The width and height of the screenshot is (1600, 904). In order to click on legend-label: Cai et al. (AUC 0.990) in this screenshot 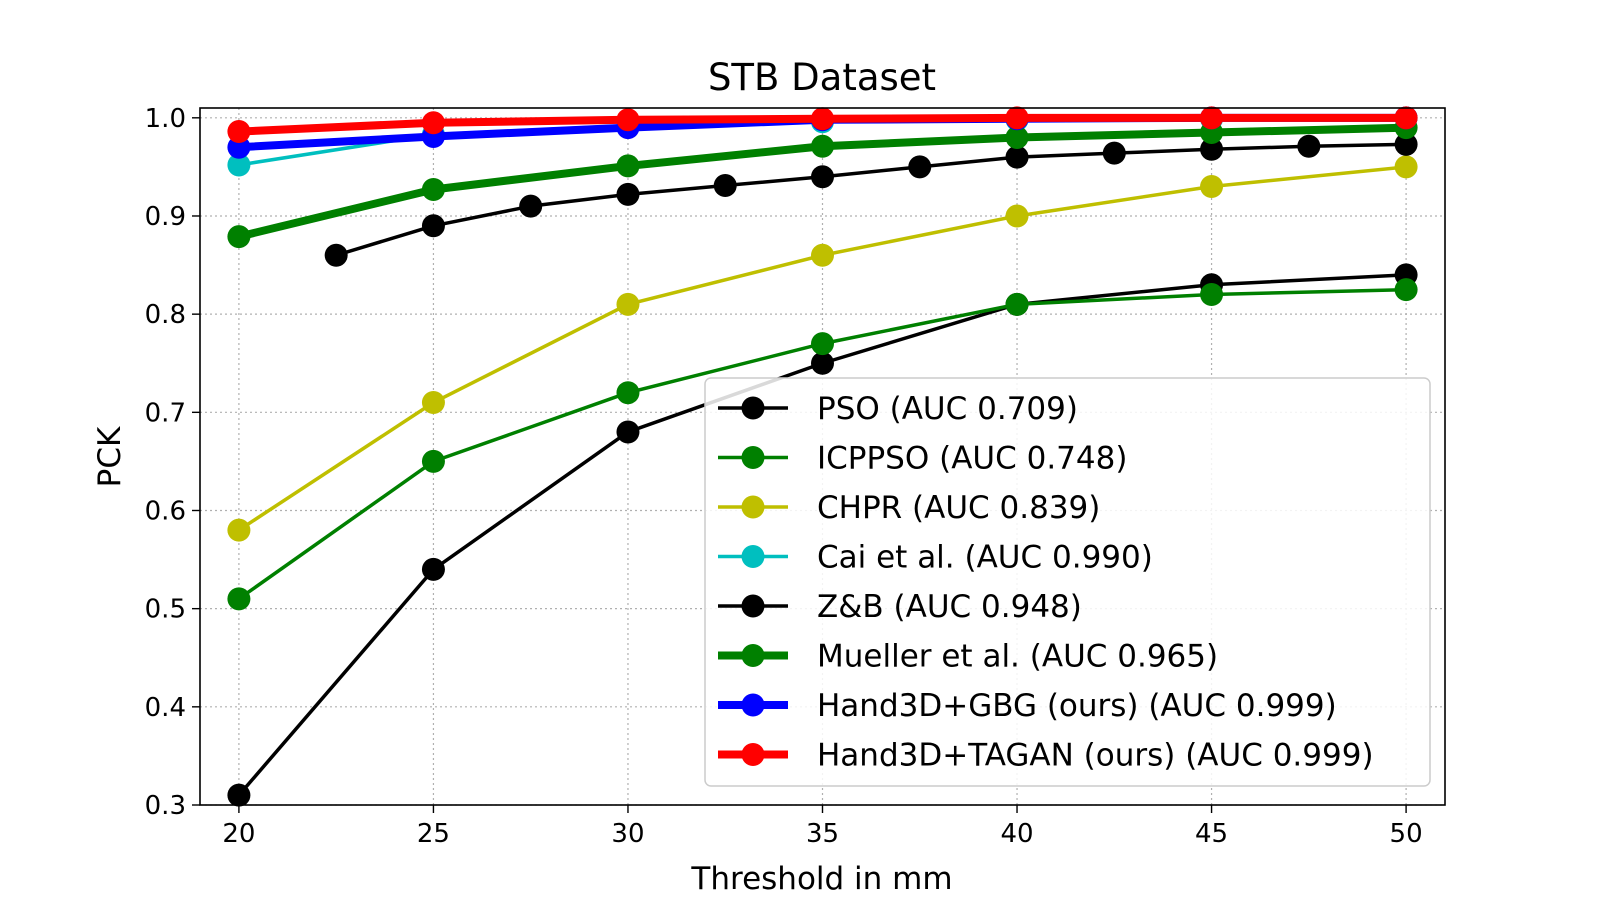, I will do `click(985, 558)`.